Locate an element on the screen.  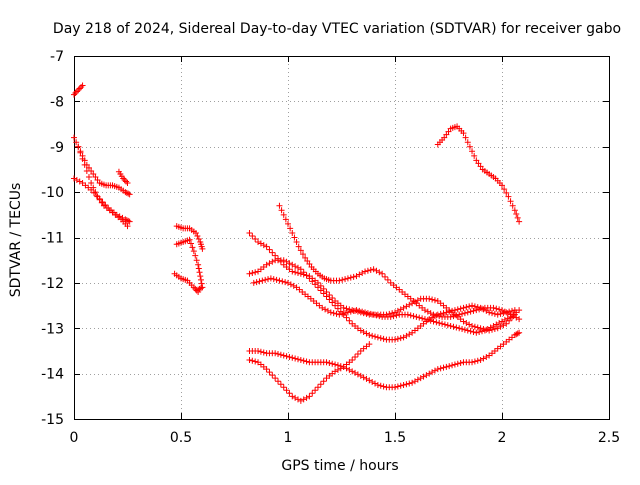
y-tick-label: -10 is located at coordinates (52, 193).